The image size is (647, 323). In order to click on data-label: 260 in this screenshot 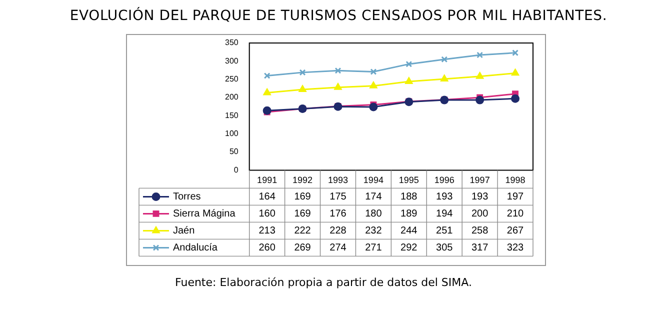, I will do `click(267, 248)`.